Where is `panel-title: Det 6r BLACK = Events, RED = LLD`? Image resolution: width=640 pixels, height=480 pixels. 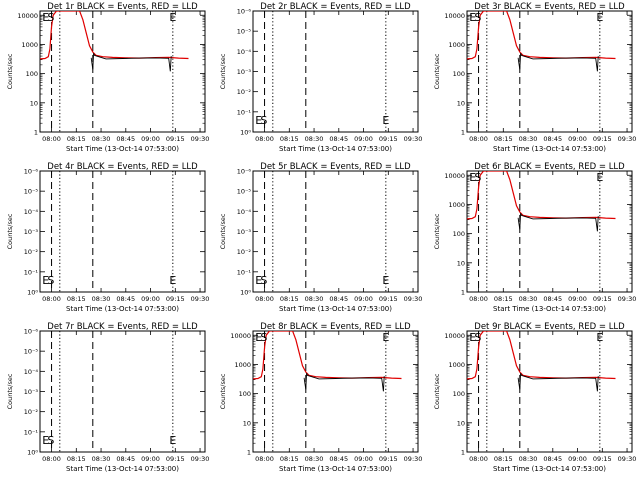
panel-title: Det 6r BLACK = Events, RED = LLD is located at coordinates (549, 167).